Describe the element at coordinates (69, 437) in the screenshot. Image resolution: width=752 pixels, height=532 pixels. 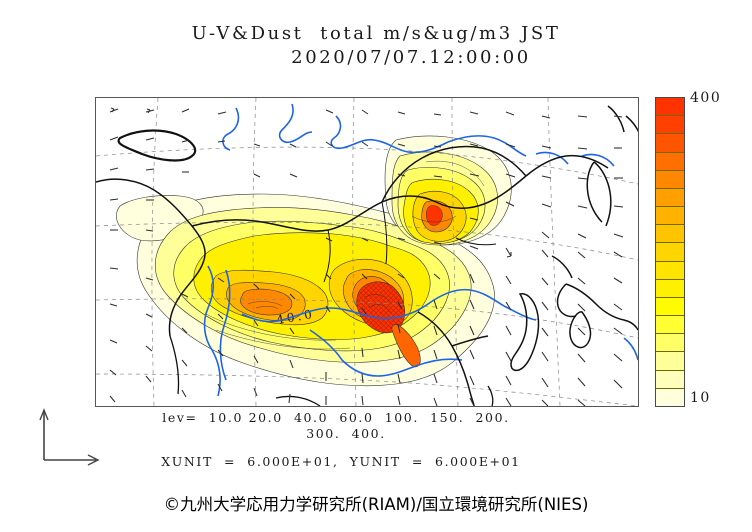
I see `reference-vector-legend` at that location.